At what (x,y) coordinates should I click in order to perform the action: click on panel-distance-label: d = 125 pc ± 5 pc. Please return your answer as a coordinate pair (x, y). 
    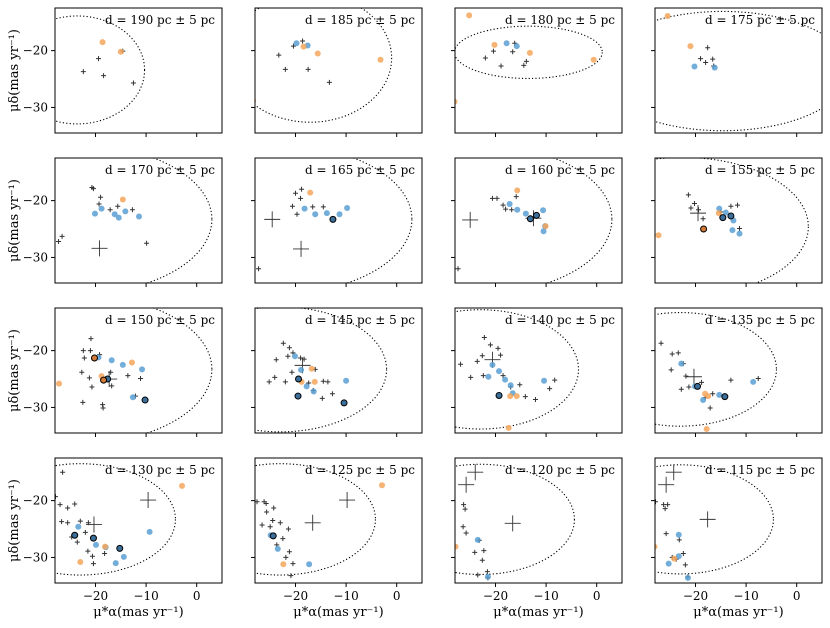
    Looking at the image, I should click on (360, 470).